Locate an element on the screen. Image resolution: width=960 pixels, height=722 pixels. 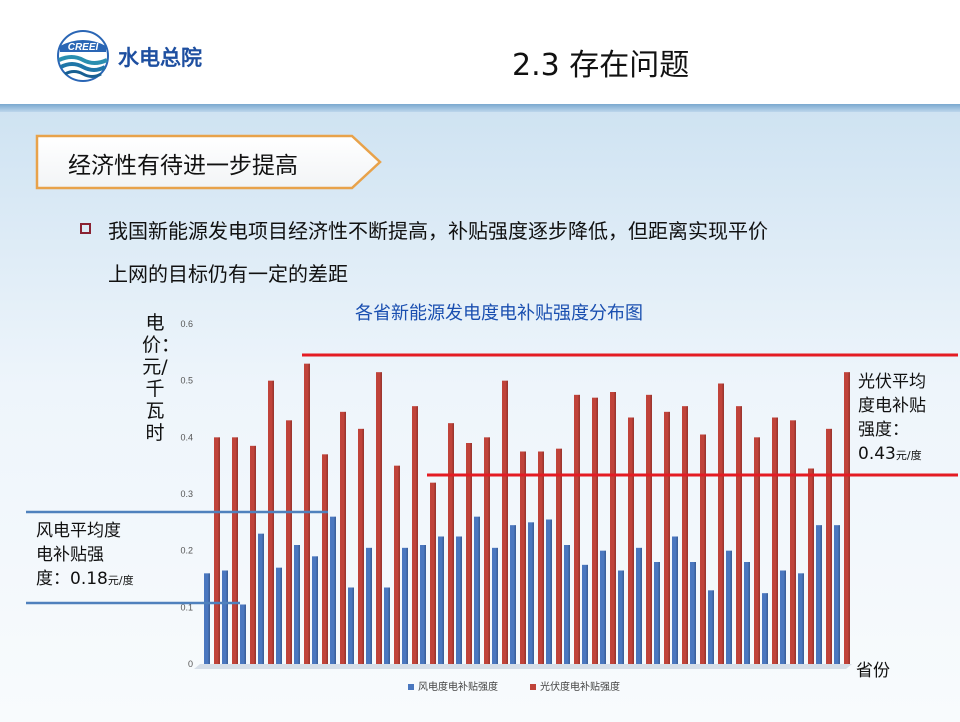
y-tick-label: 0 is located at coordinates (190, 664).